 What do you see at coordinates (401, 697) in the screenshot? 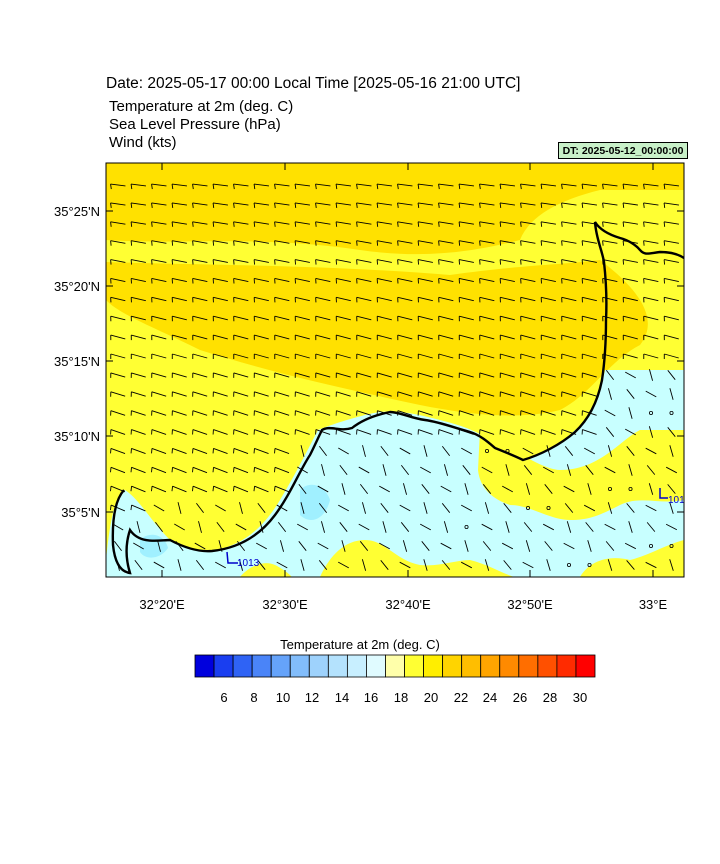
I see `colorbar-label: 18` at bounding box center [401, 697].